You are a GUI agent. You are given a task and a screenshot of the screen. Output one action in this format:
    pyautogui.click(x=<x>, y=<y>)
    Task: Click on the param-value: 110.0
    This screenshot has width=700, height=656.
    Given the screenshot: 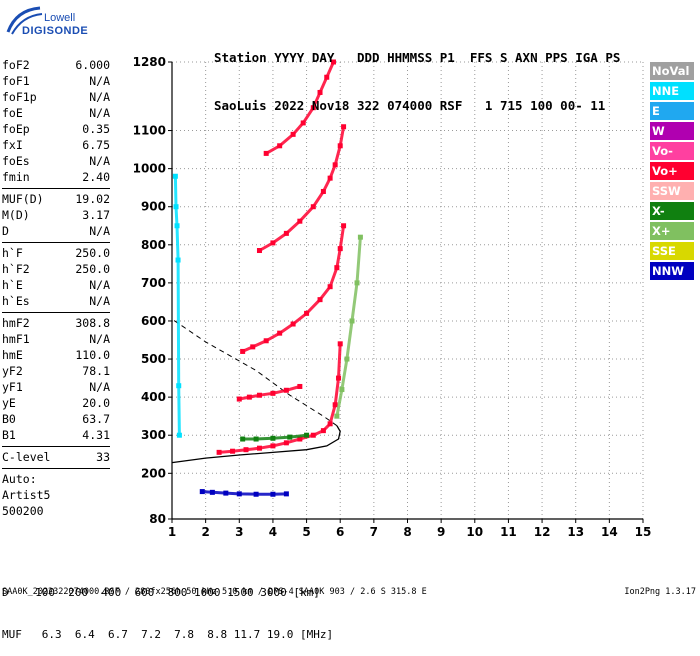 What is the action you would take?
    pyautogui.click(x=92, y=355)
    